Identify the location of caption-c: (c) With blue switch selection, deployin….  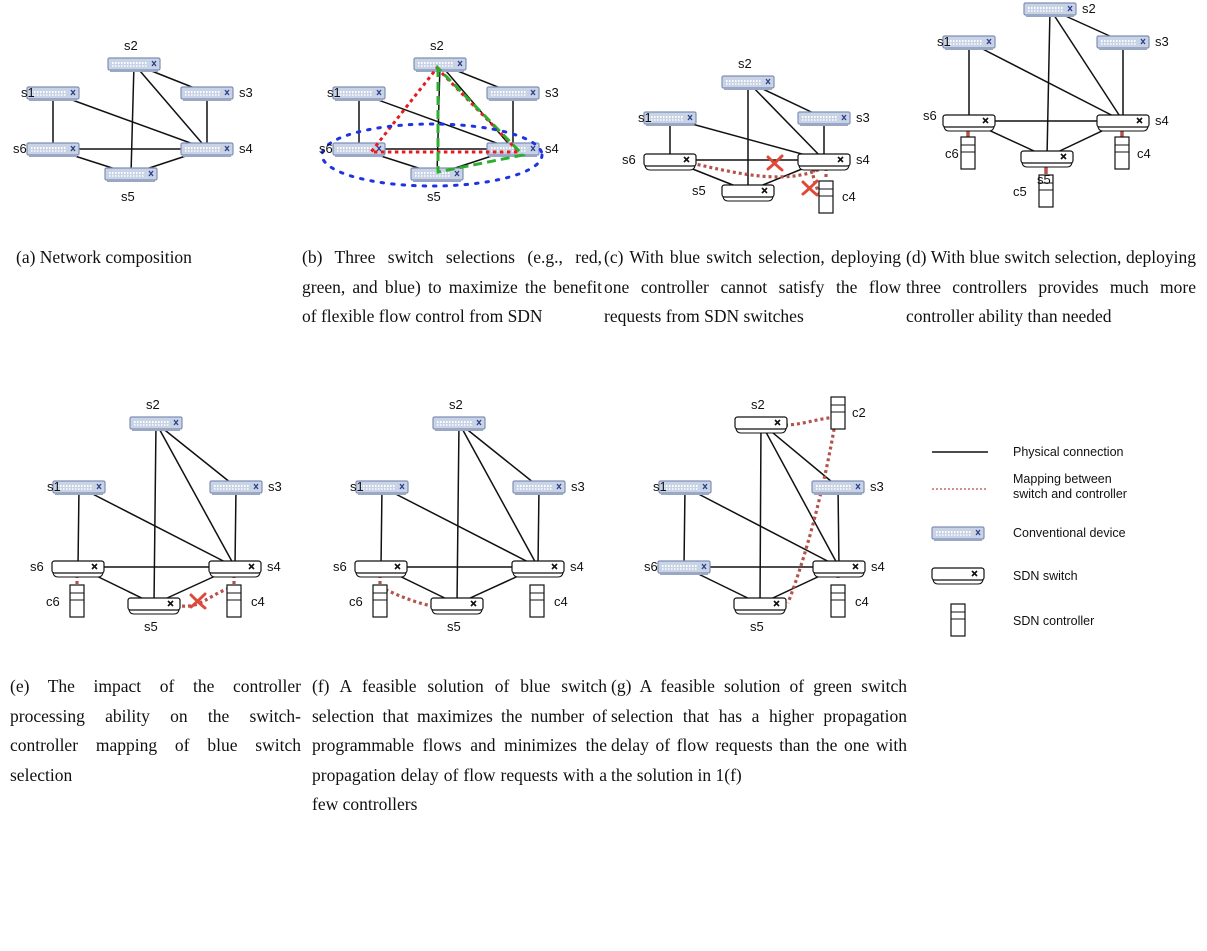
(752, 286).